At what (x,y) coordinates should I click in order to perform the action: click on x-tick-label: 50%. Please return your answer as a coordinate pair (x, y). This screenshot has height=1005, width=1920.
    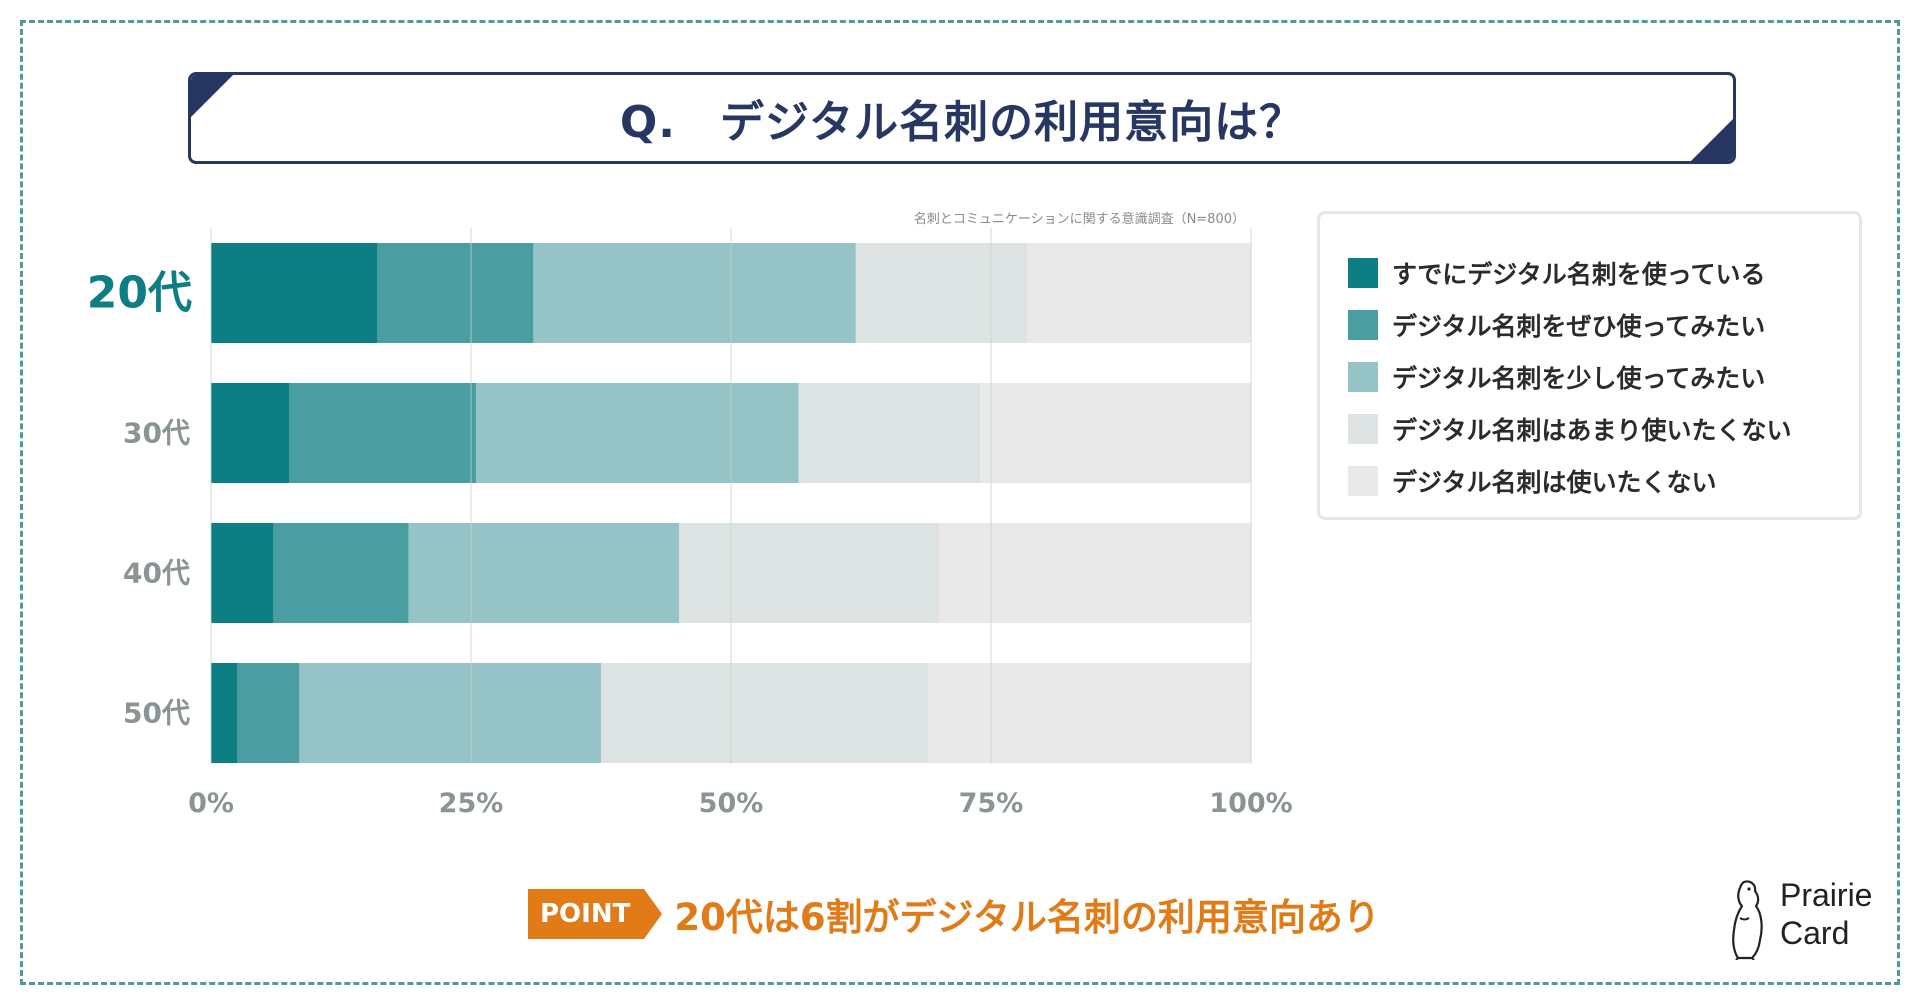
    Looking at the image, I should click on (731, 803).